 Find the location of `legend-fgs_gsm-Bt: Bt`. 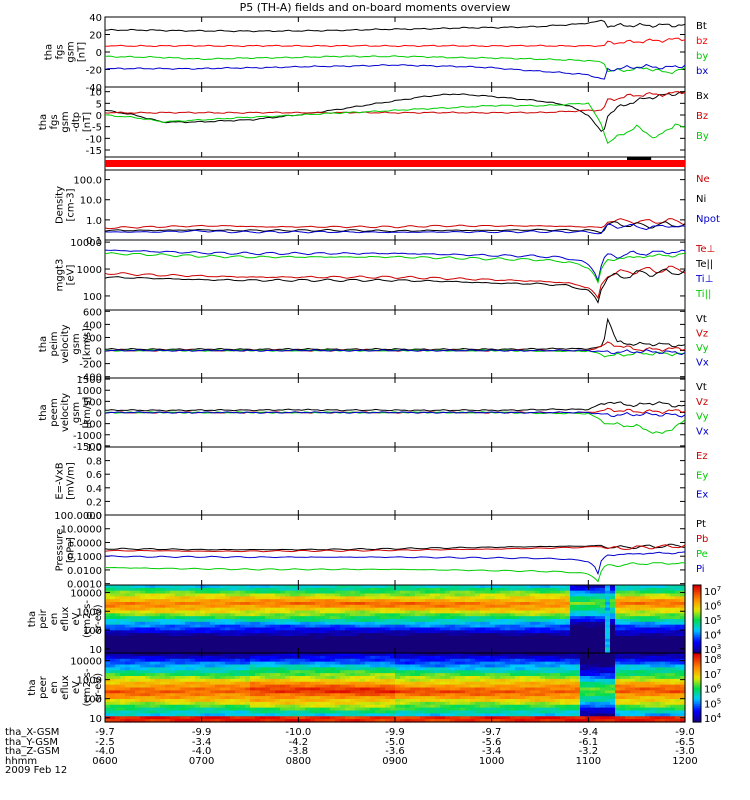

legend-fgs_gsm-Bt: Bt is located at coordinates (701, 26).